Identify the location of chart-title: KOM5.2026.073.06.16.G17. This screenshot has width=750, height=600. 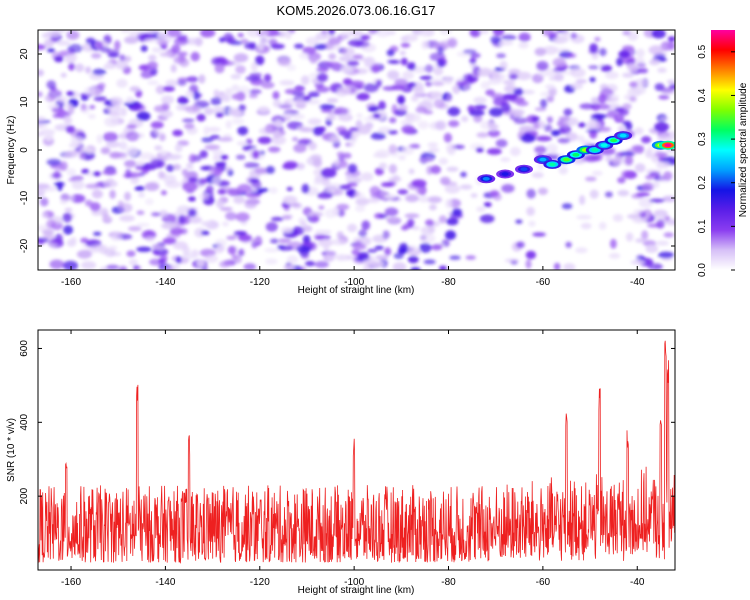
(355, 10).